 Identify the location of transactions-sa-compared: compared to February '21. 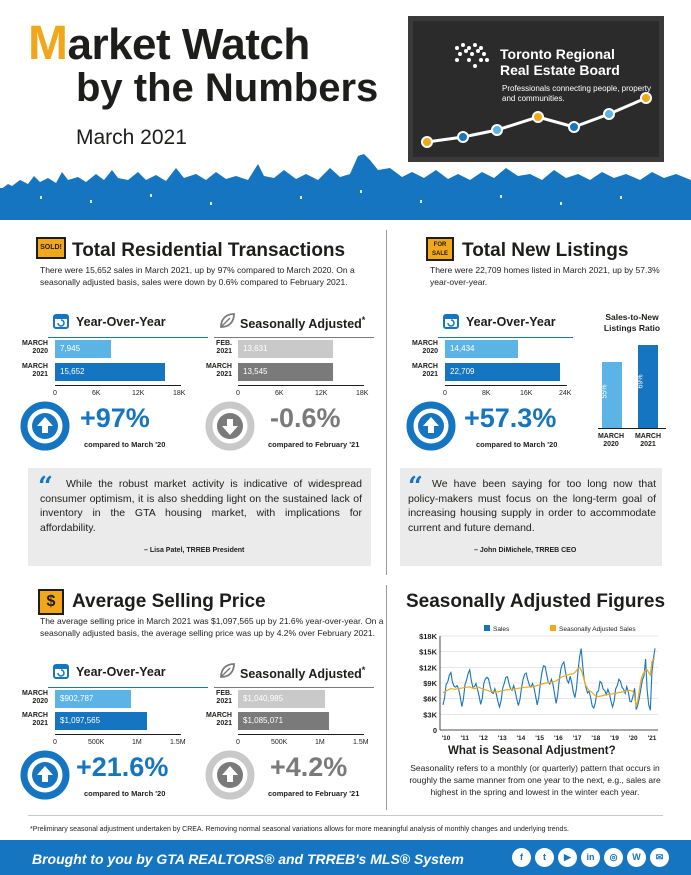
(314, 444).